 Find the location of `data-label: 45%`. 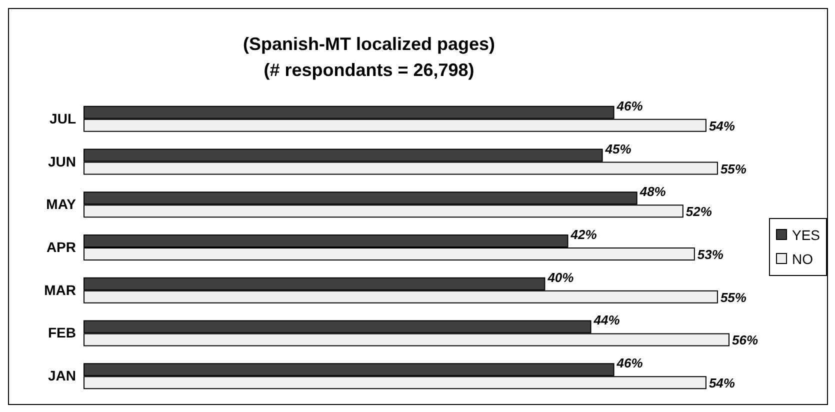

data-label: 45% is located at coordinates (618, 148).